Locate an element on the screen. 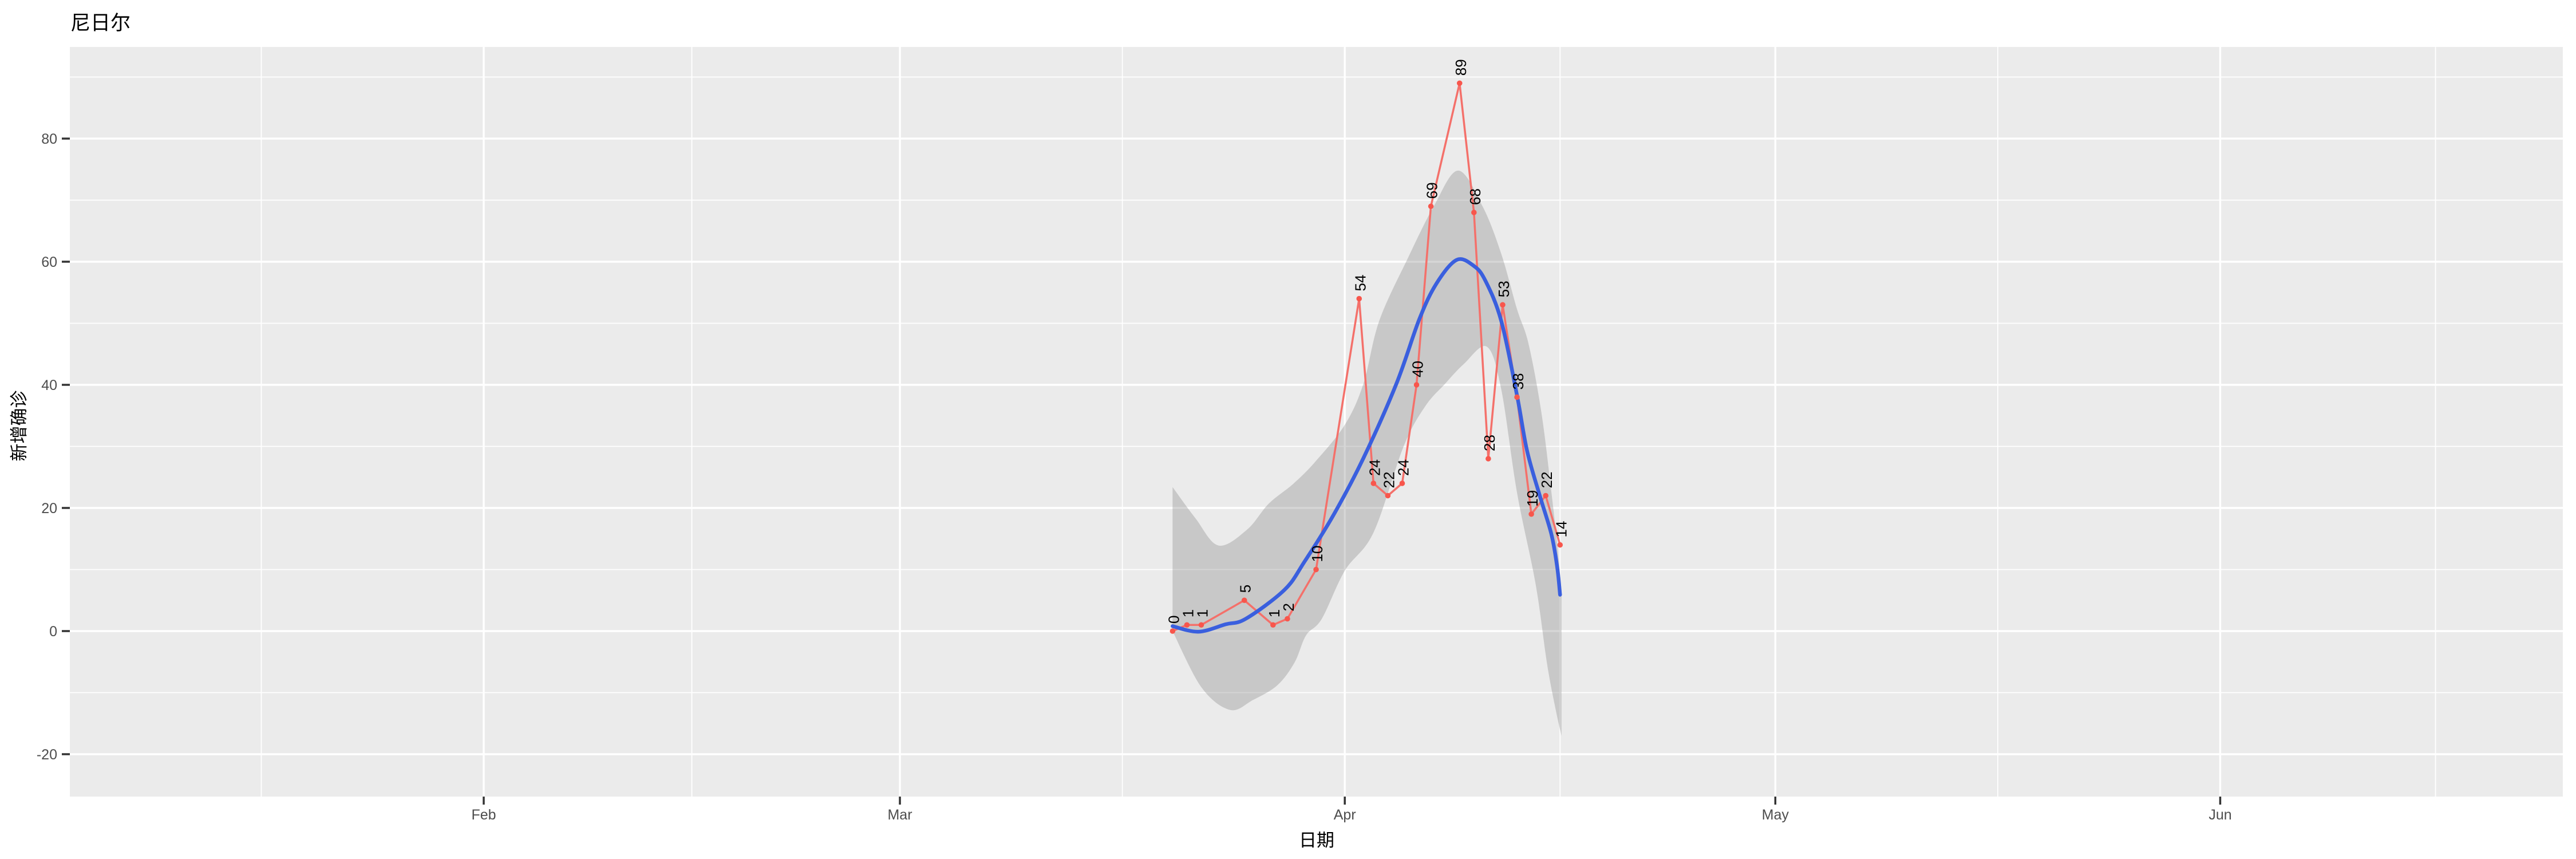 Image resolution: width=2576 pixels, height=859 pixels. data-point-label: 53 is located at coordinates (1503, 289).